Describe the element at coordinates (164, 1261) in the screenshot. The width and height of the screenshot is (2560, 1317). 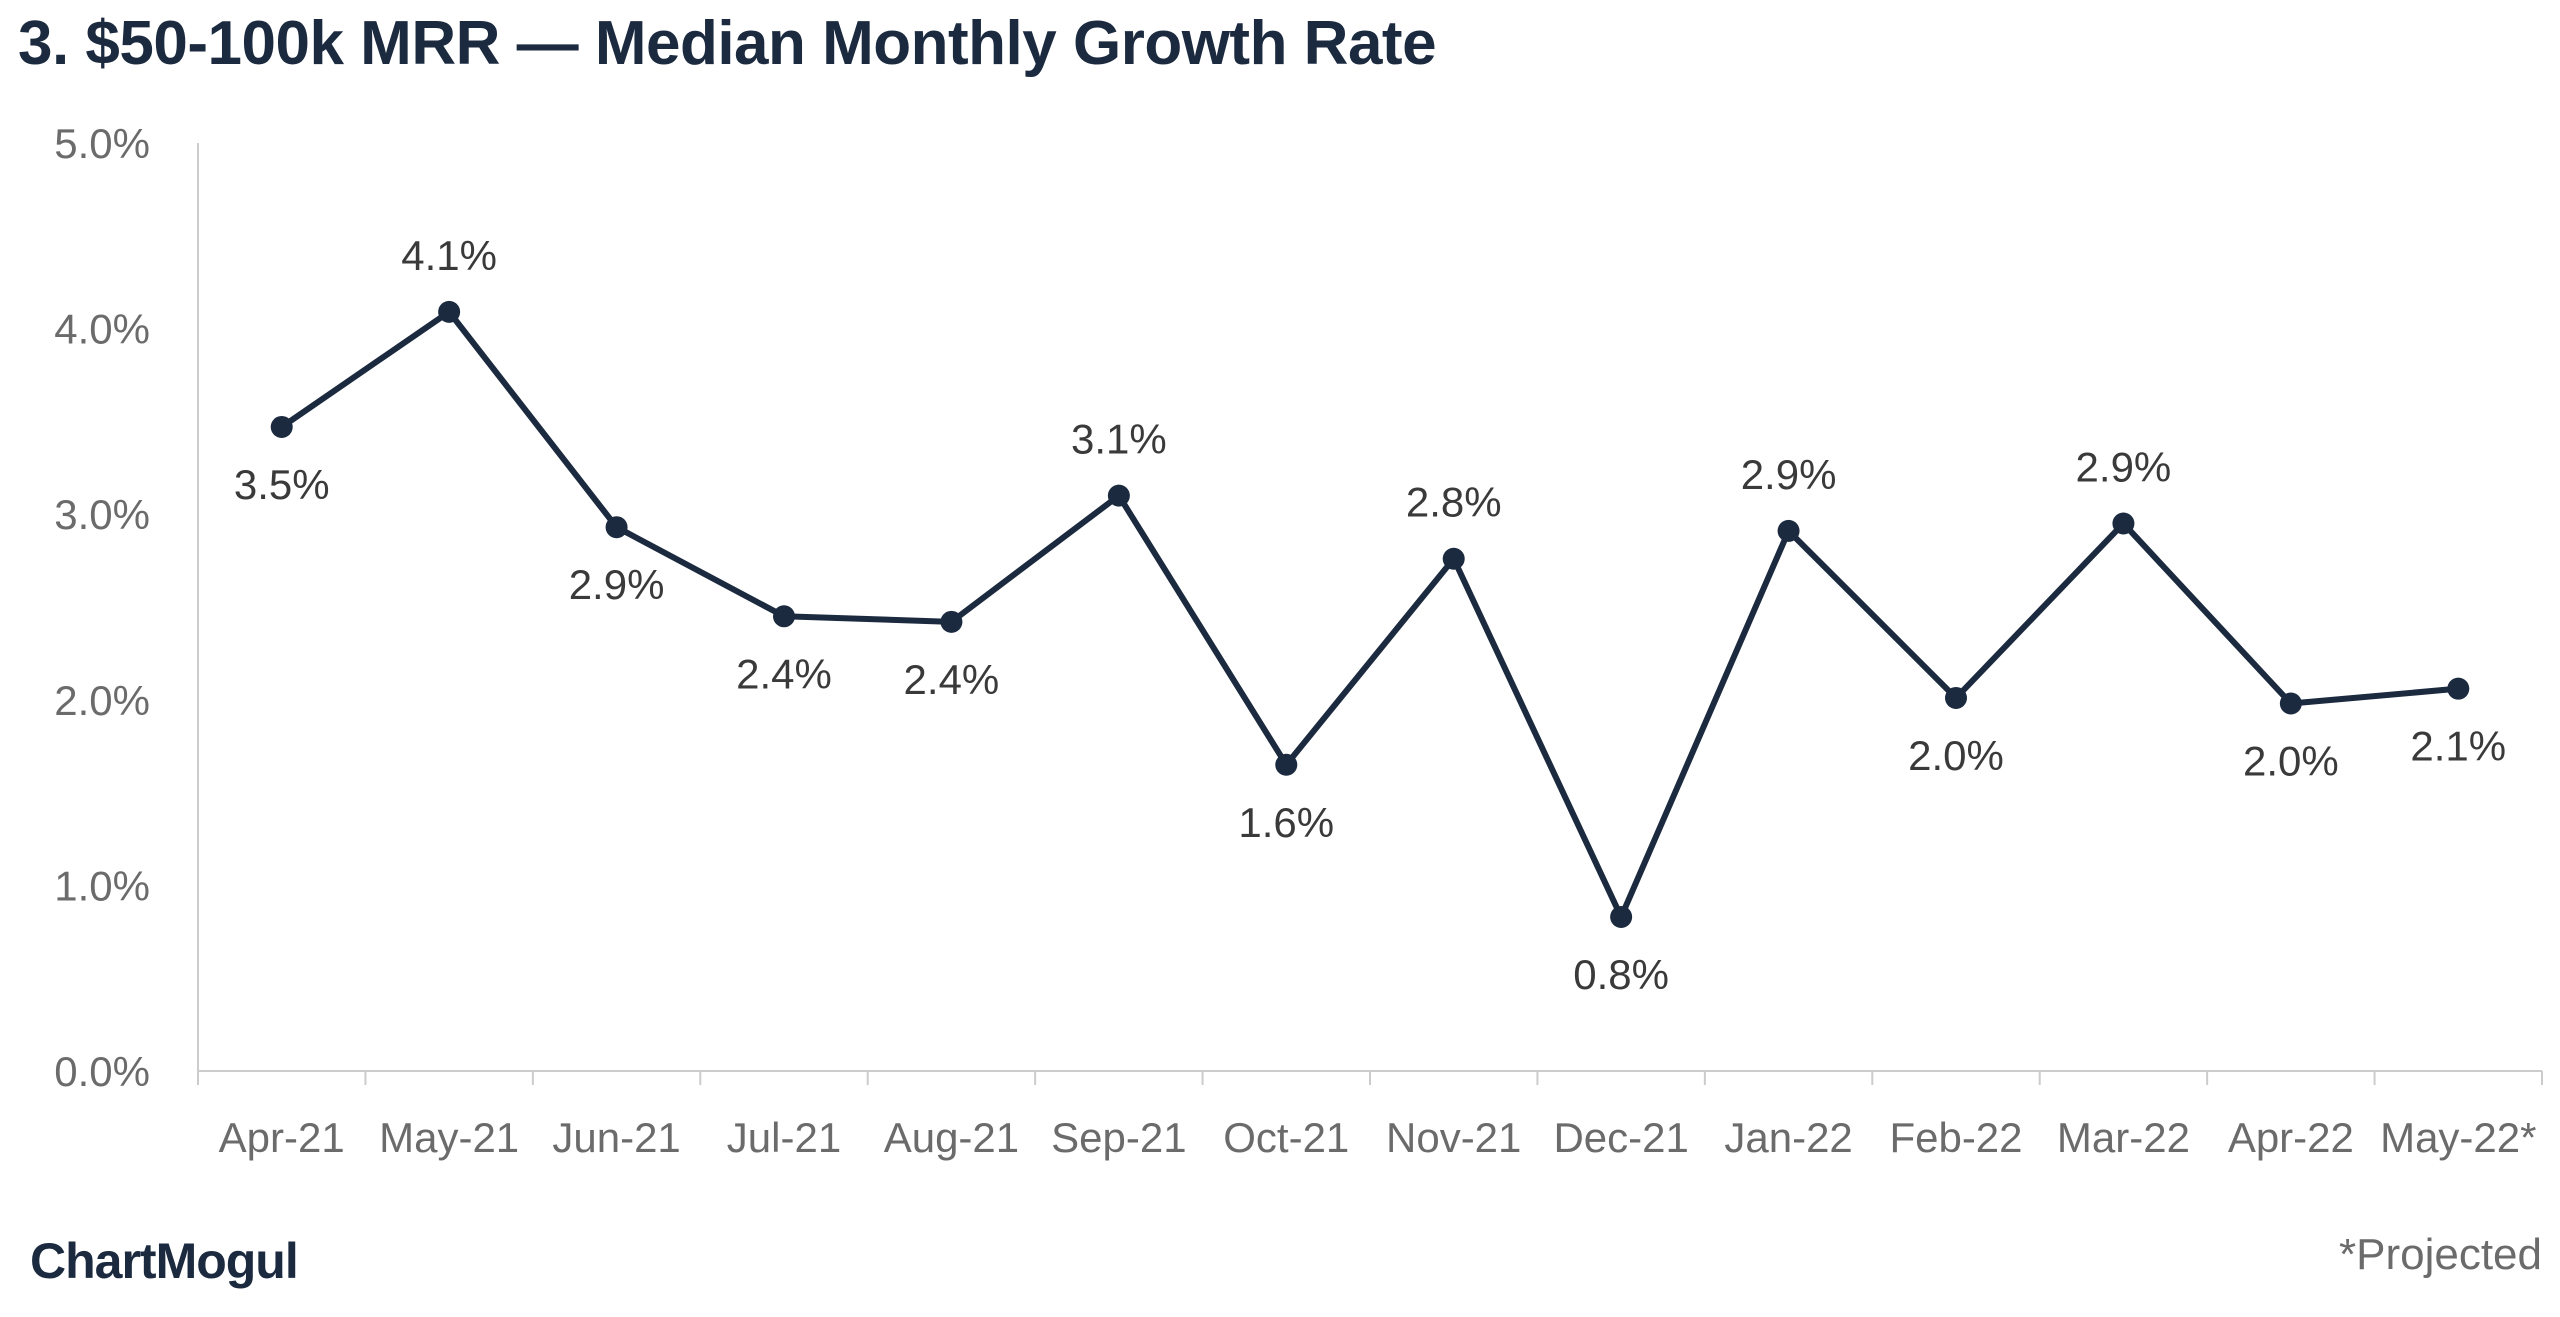
I see `chartmogul-logo: ChartMogul` at that location.